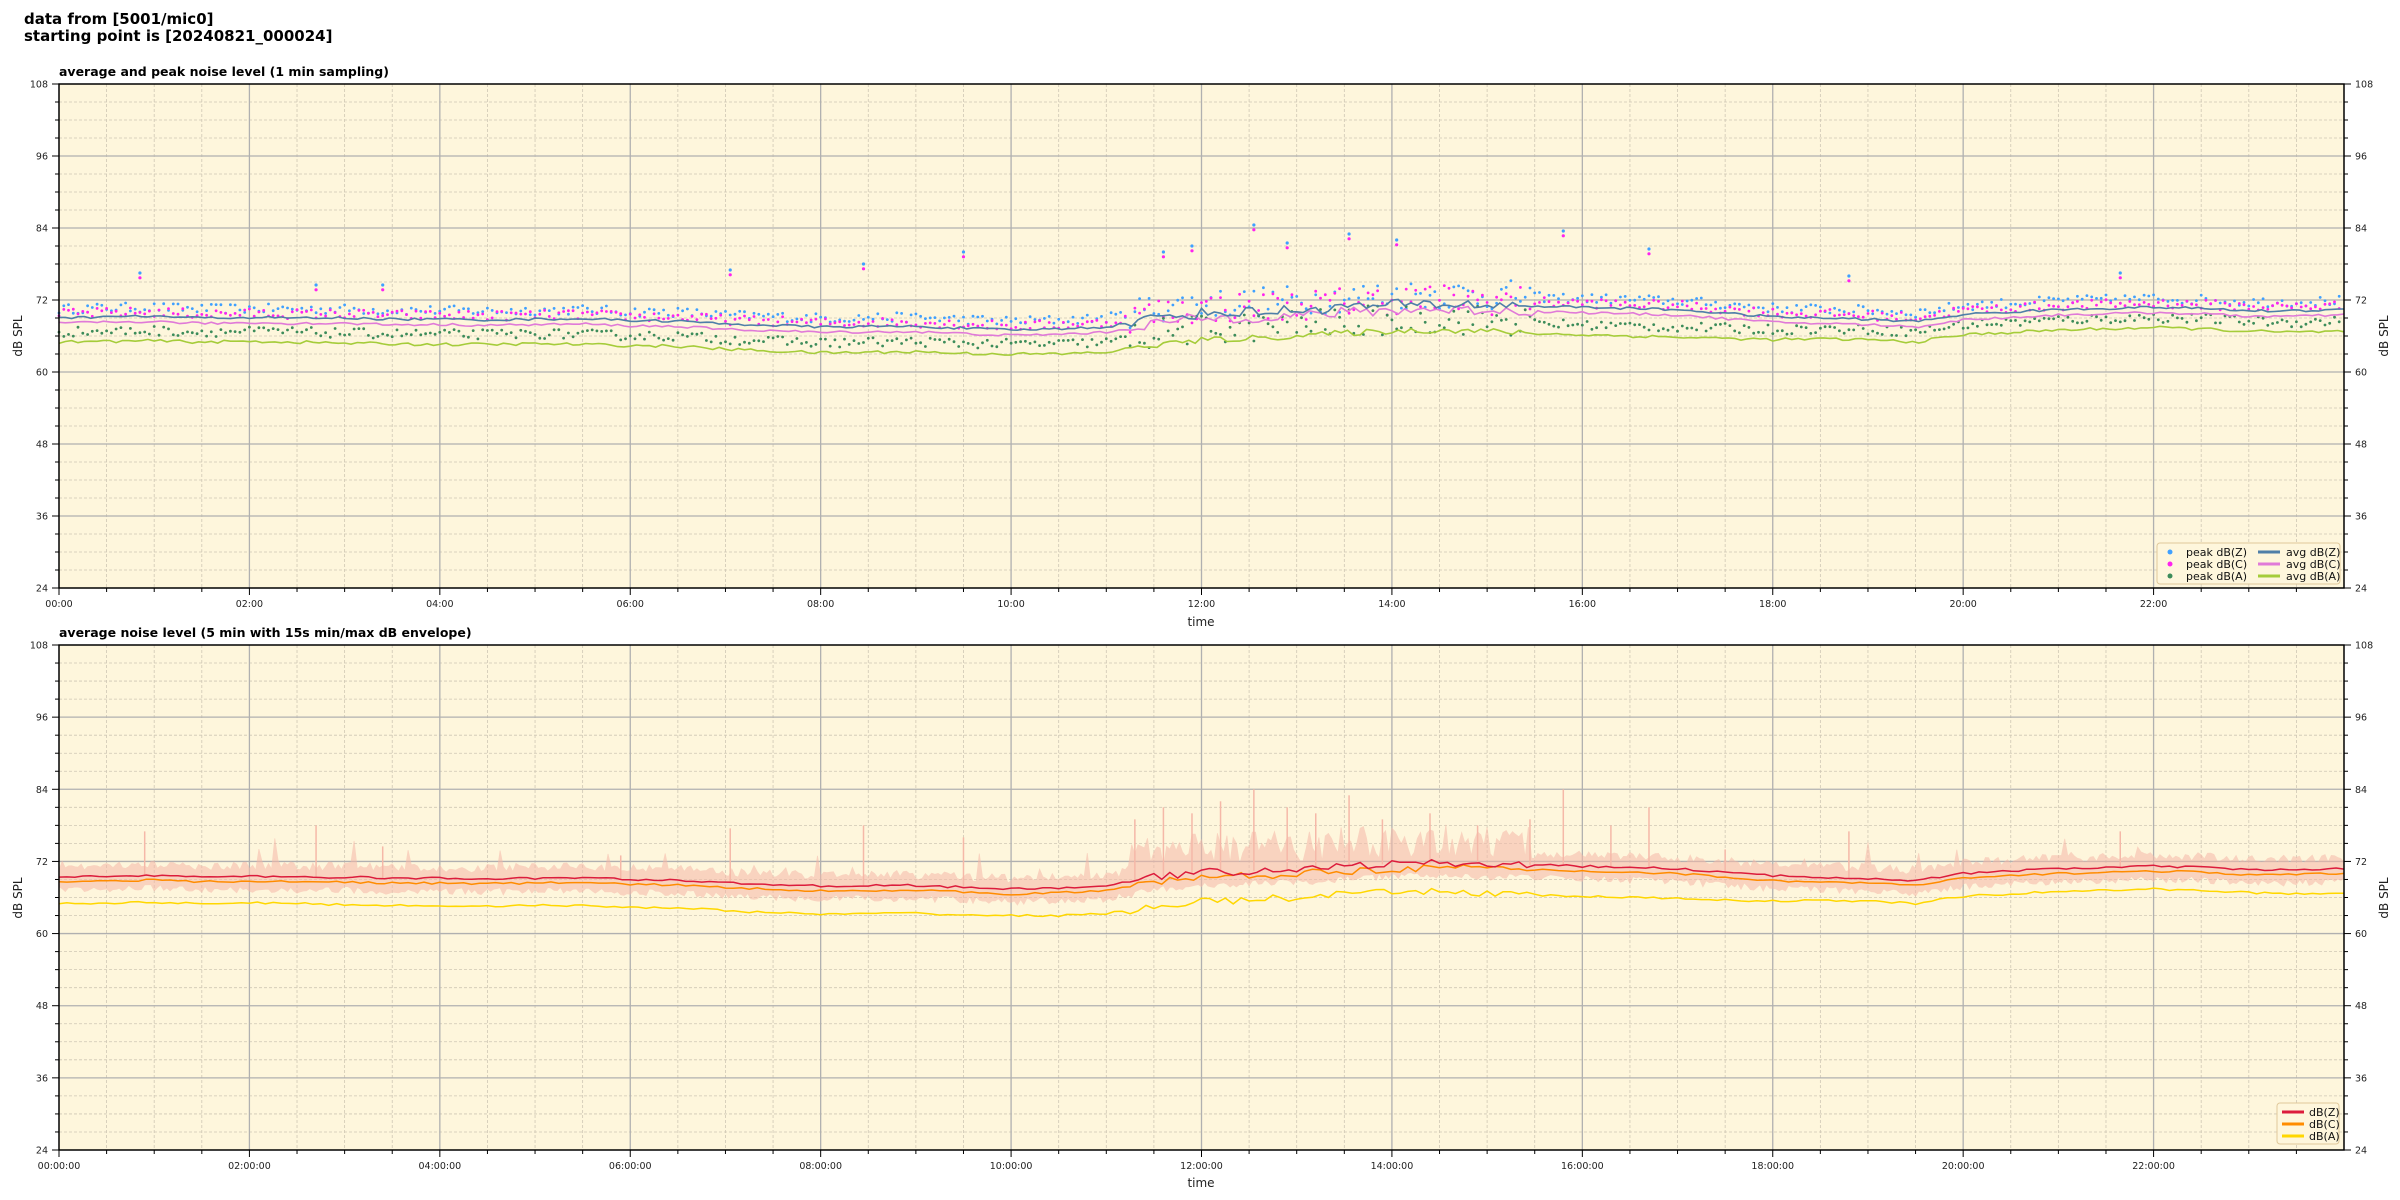  Describe the element at coordinates (1199, 327) in the screenshot. I see `series-peak-db-a-` at that location.